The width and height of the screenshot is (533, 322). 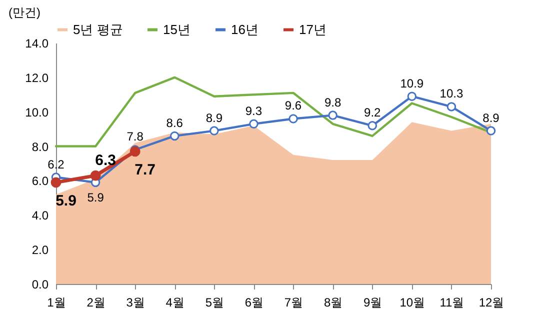 What do you see at coordinates (333, 102) in the screenshot?
I see `data-label: 9.8` at bounding box center [333, 102].